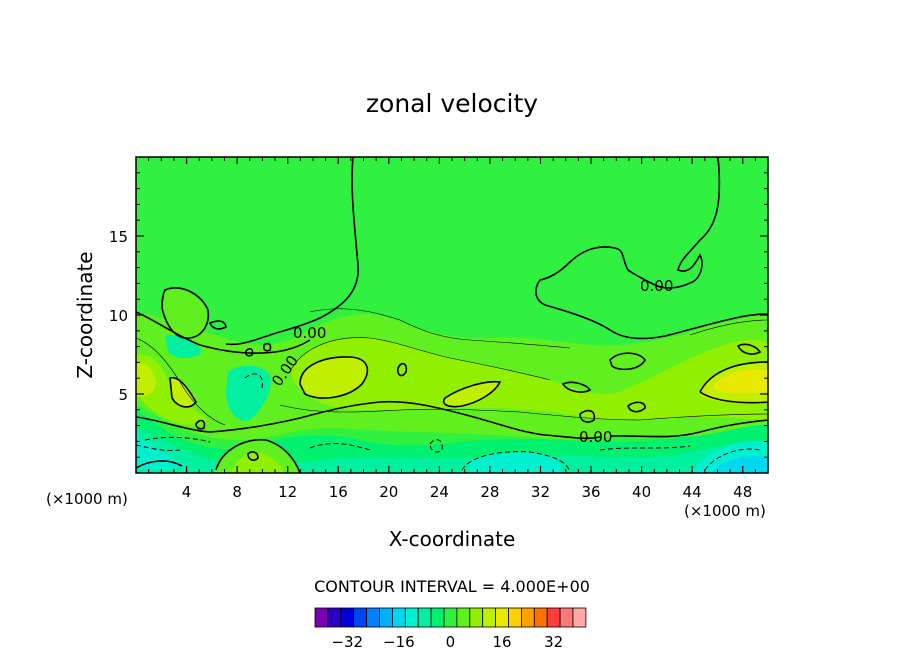 This screenshot has height=654, width=904. What do you see at coordinates (187, 492) in the screenshot?
I see `x-tick-label: 4` at bounding box center [187, 492].